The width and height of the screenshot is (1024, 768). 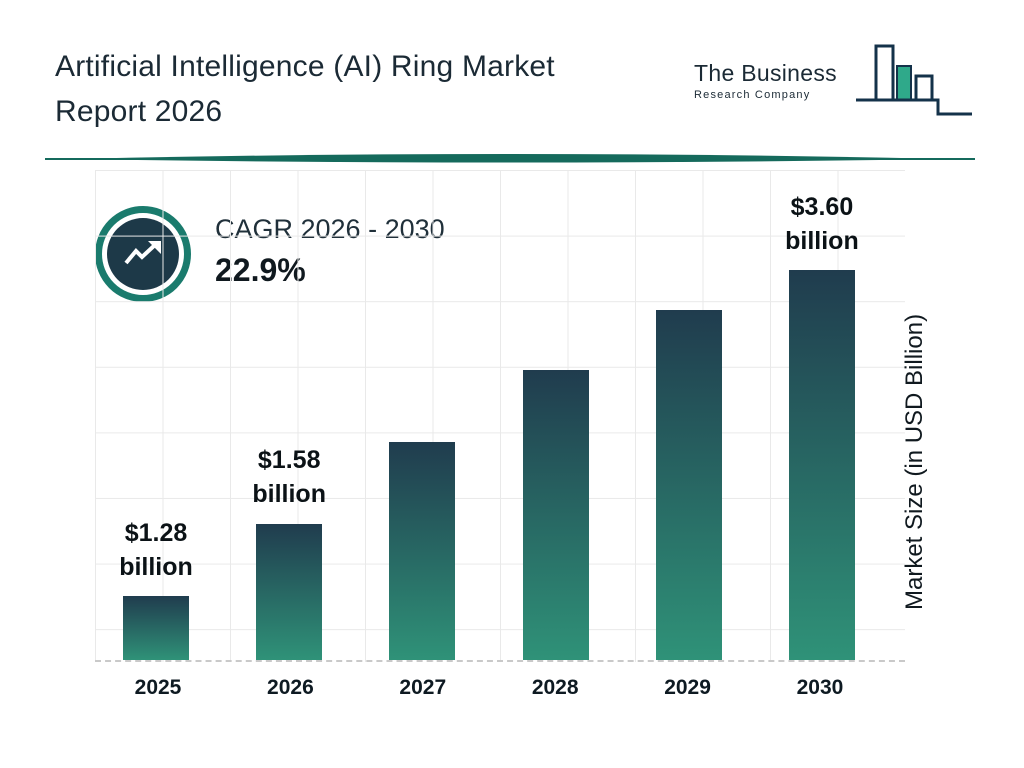 I want to click on y-axis-title: Market Size (in USD Billion), so click(x=914, y=462).